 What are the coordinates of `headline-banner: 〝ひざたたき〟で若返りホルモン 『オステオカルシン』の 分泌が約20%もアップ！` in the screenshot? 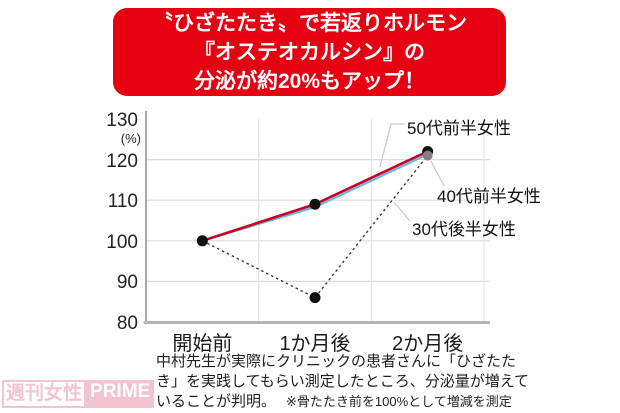 It's located at (309, 52).